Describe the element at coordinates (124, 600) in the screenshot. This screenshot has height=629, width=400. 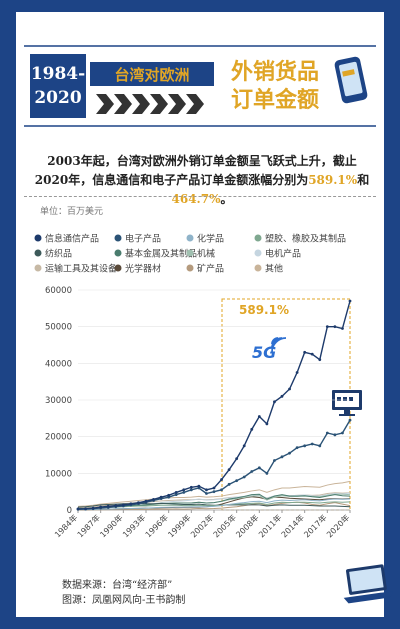
I see `credit: 图源：凤凰网风向-王书韵制` at that location.